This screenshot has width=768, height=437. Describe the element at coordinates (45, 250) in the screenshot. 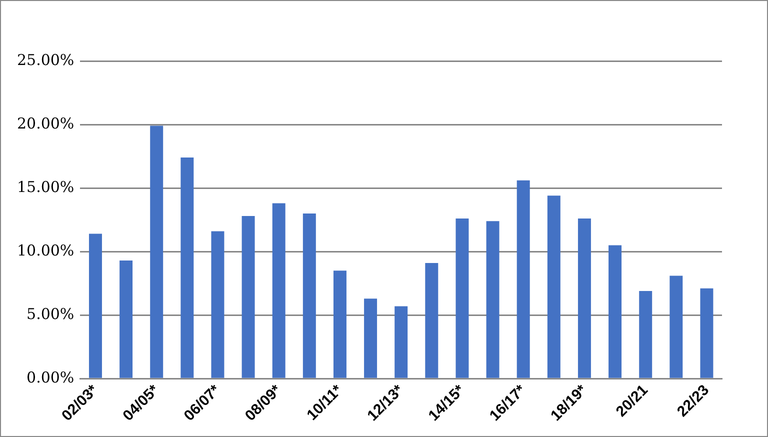

I see `y-tick-label: 10.00%` at that location.